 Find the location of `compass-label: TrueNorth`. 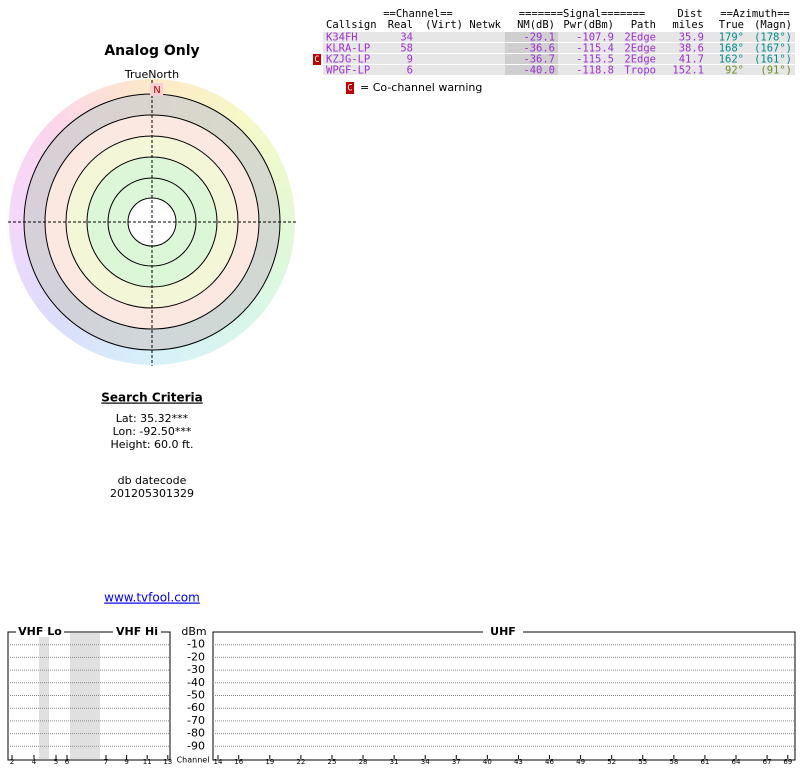

compass-label: TrueNorth is located at coordinates (151, 74).